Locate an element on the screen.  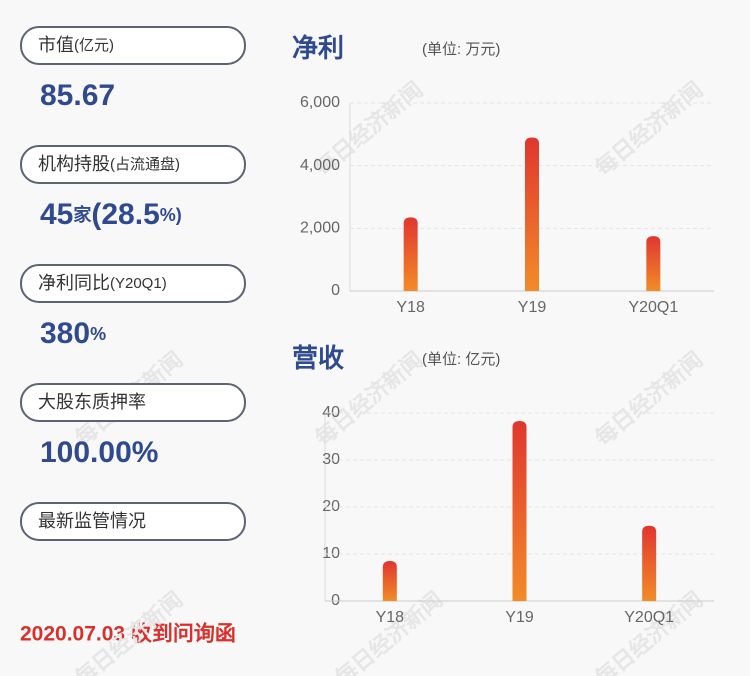
stat-label-main: 最新监管情况 is located at coordinates (92, 521).